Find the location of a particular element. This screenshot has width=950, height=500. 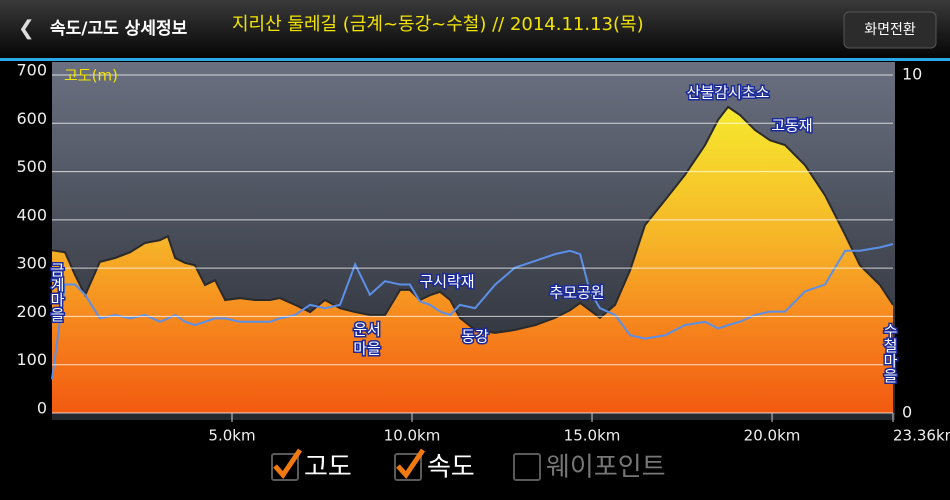

waypoint-label: 추모공원 is located at coordinates (576, 293).